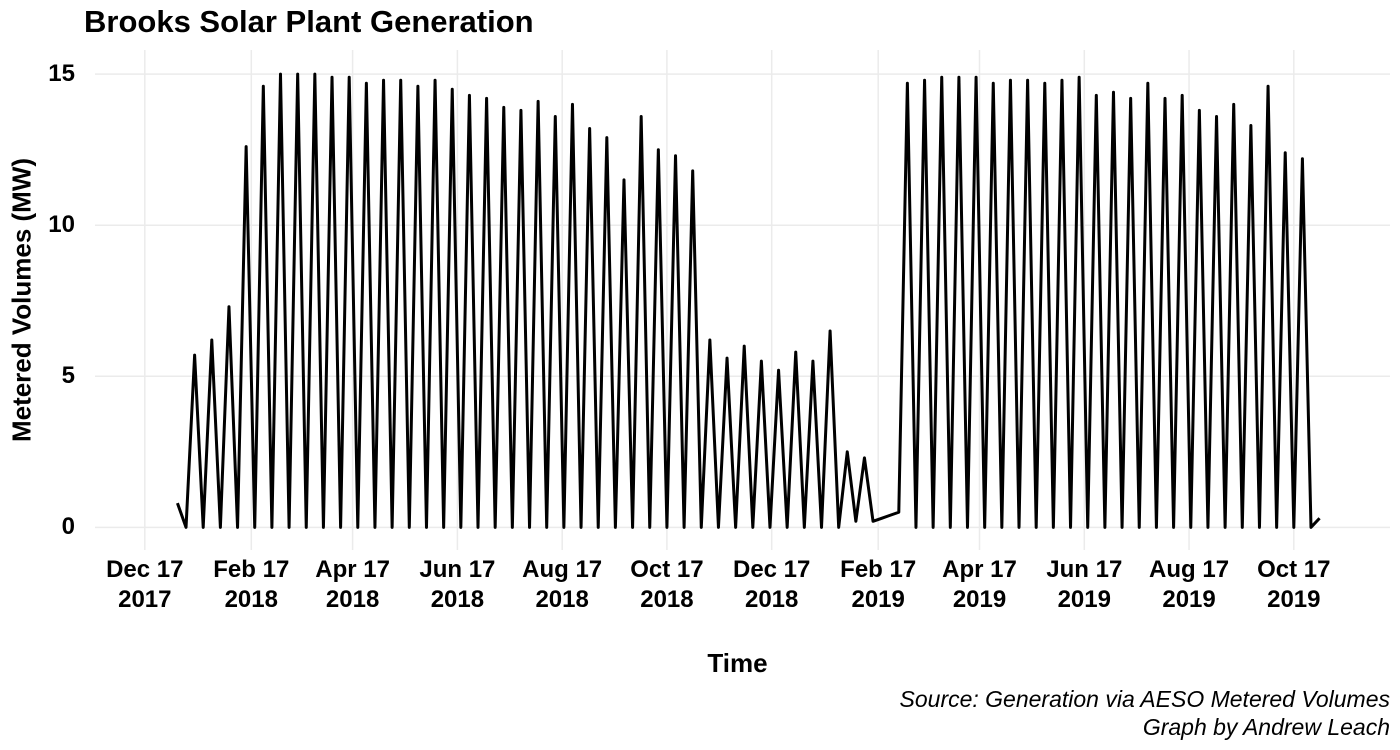  Describe the element at coordinates (878, 584) in the screenshot. I see `x-tick-label: Feb 17 2019` at that location.